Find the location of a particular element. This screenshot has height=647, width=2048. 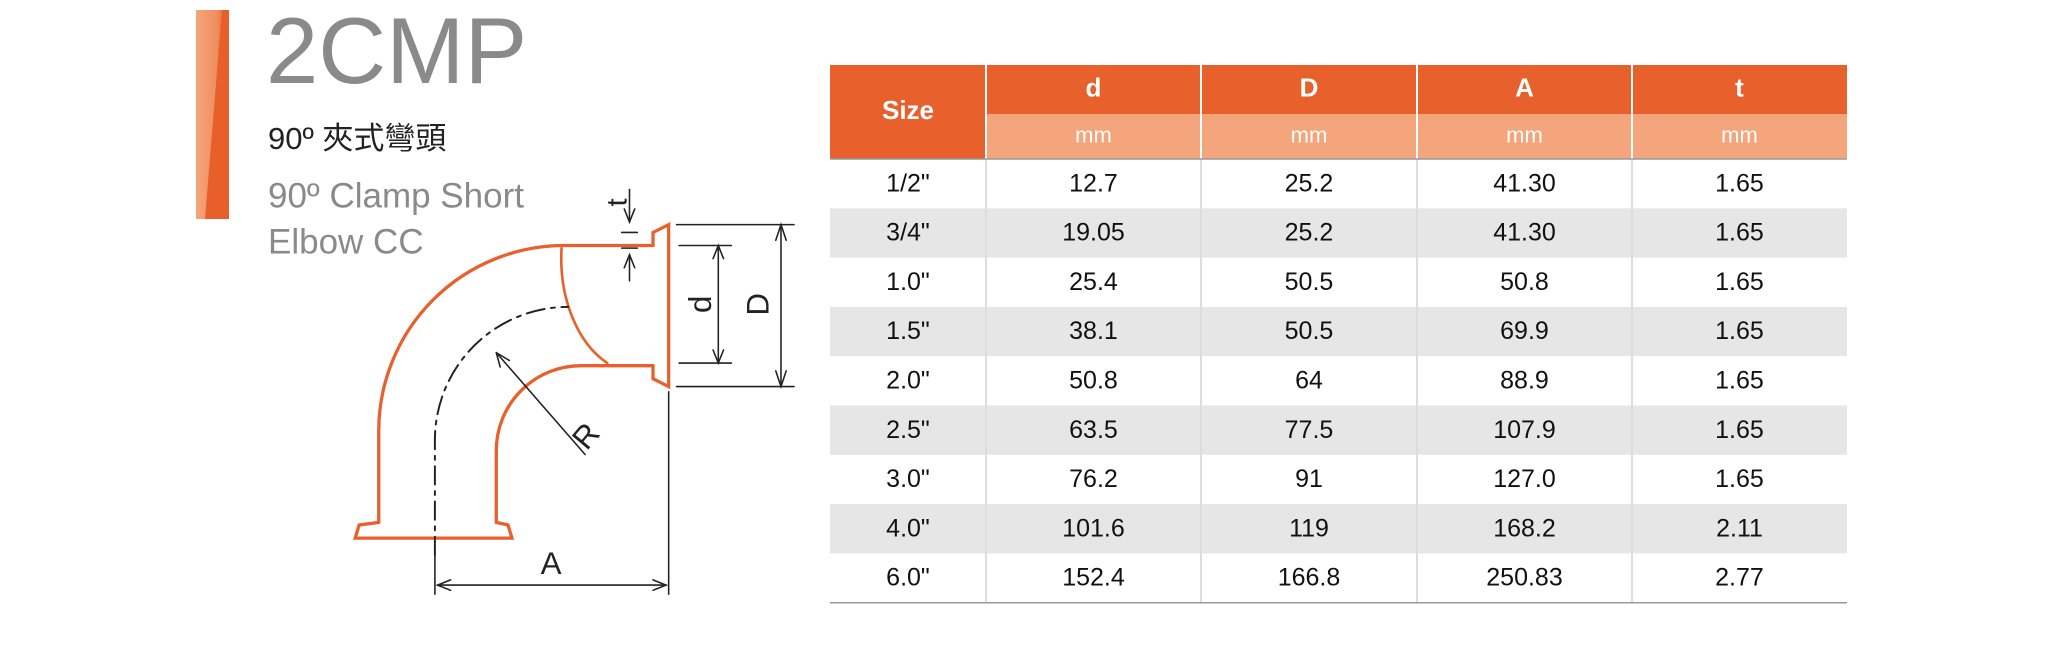

cell: 1.0" is located at coordinates (908, 282).